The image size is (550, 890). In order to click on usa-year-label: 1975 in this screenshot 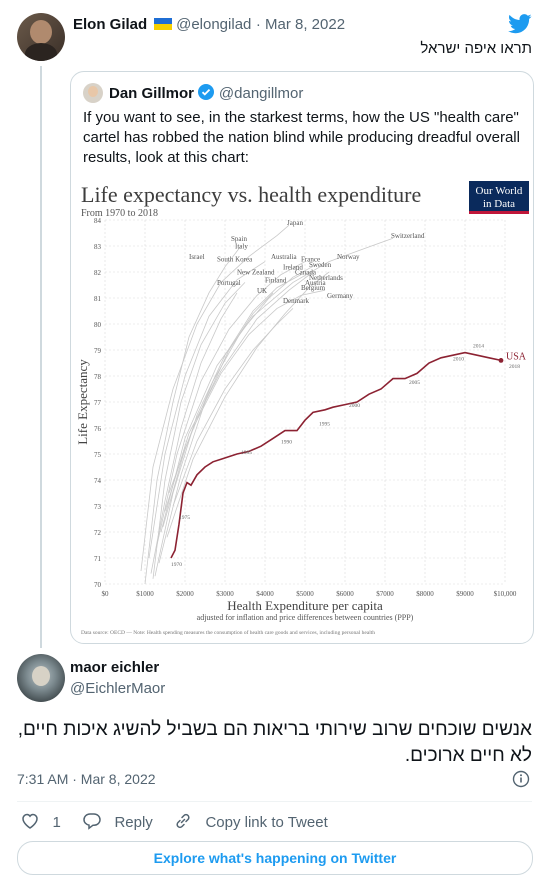, I will do `click(184, 518)`.